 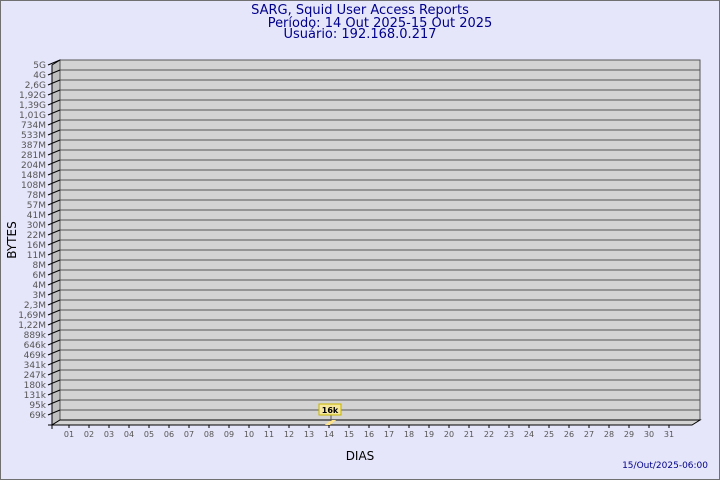 What do you see at coordinates (35, 376) in the screenshot?
I see `y-tick-label: 247k` at bounding box center [35, 376].